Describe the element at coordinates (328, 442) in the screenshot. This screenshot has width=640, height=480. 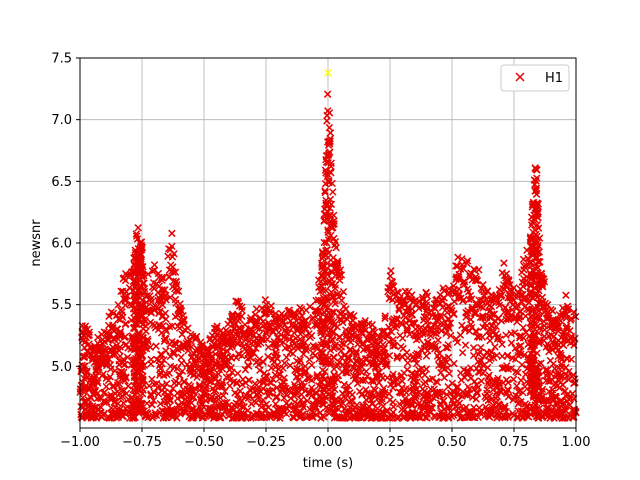
I see `x-tick-label: 0.00` at that location.